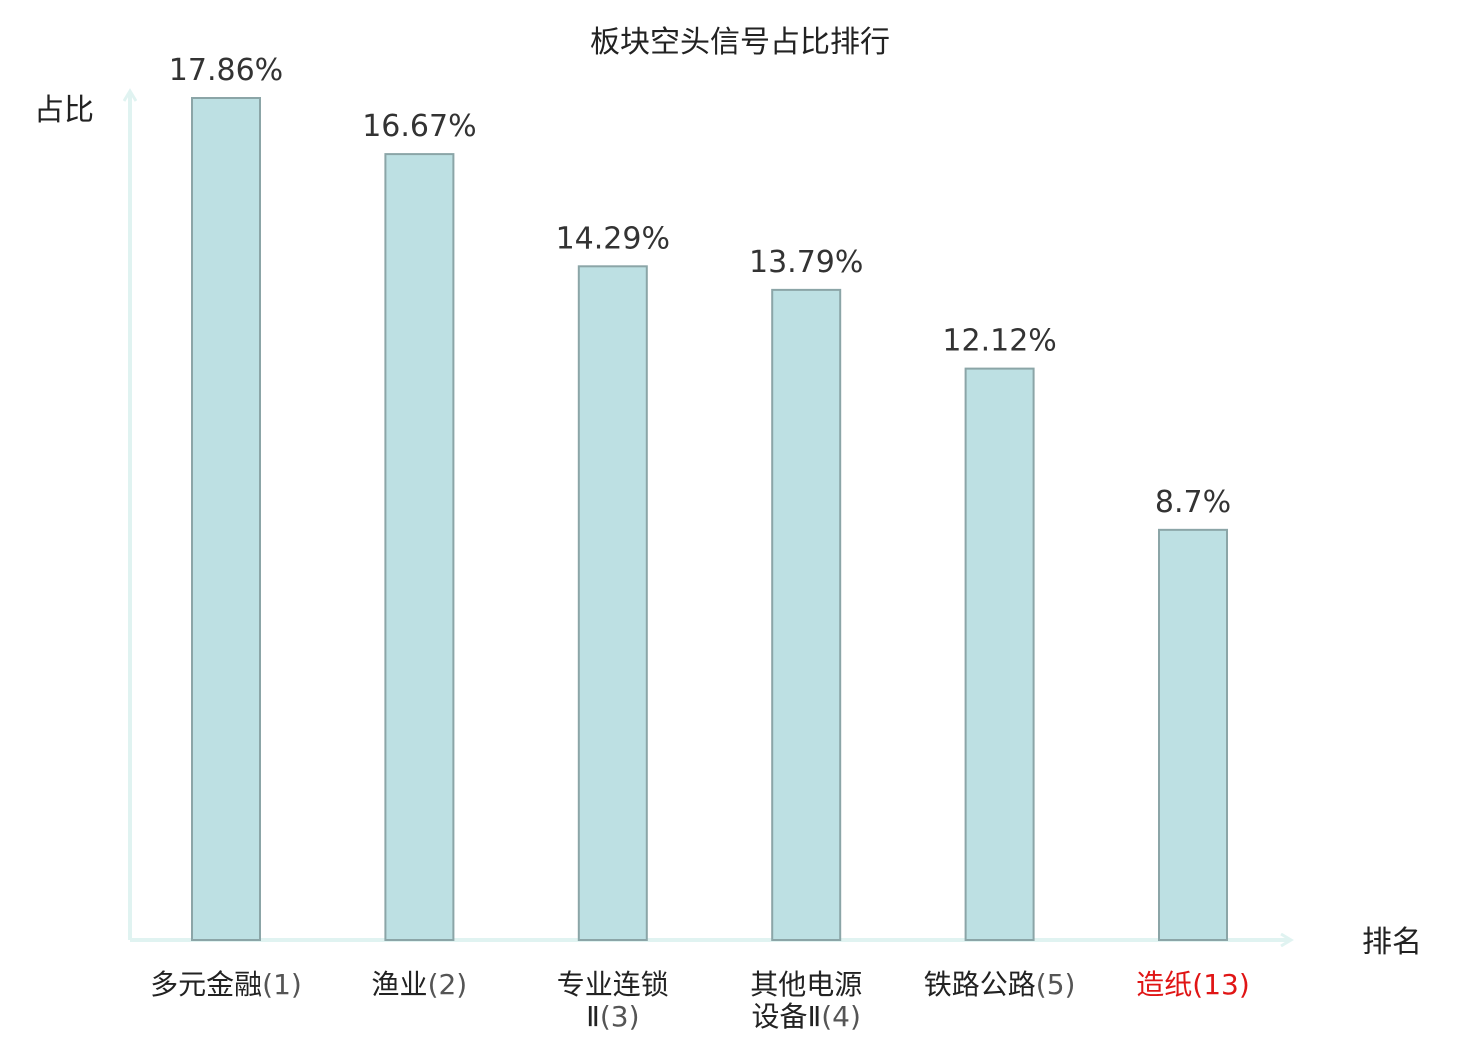 The width and height of the screenshot is (1480, 1040). I want to click on rank-label: (1), so click(282, 984).